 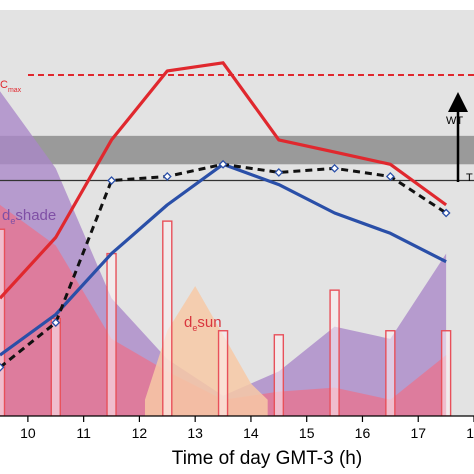 I want to click on x-axis-label: Time of day GMT-3 (h), so click(x=267, y=458).